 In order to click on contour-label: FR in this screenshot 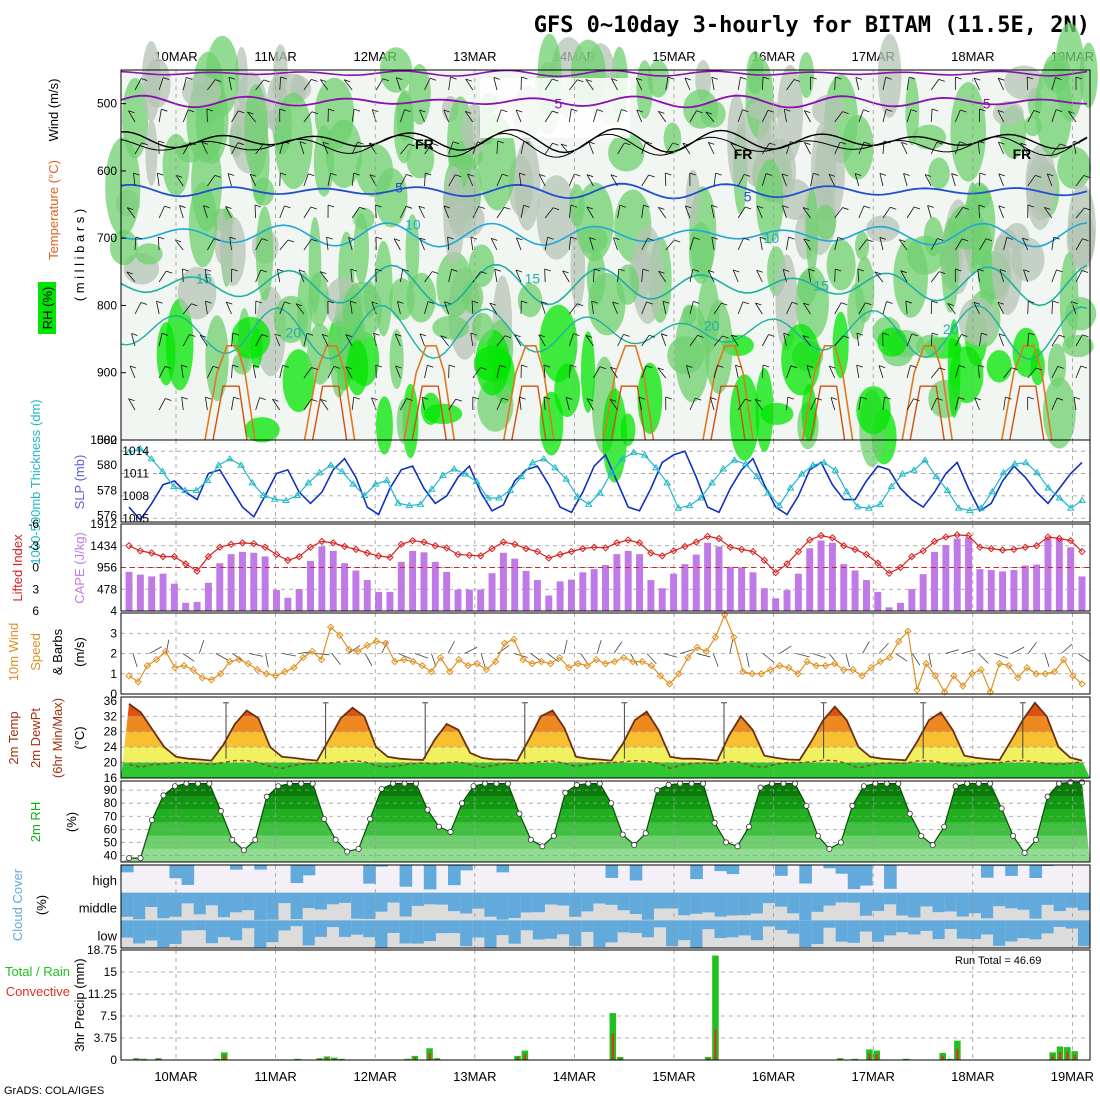, I will do `click(743, 154)`.